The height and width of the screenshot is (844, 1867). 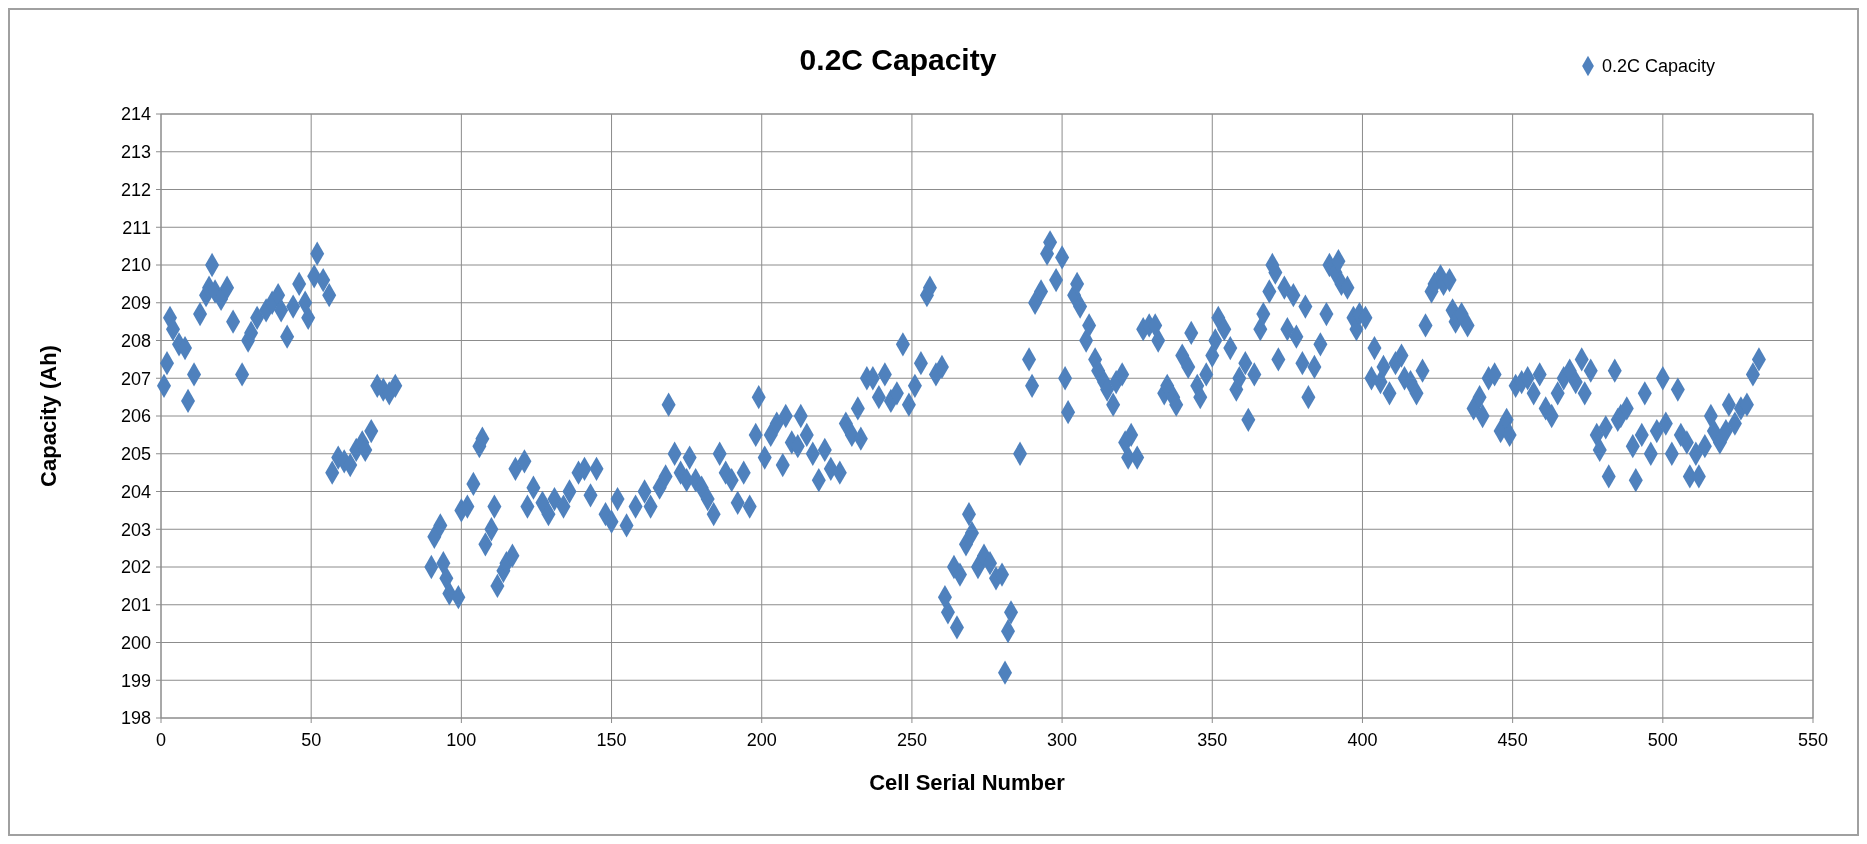 What do you see at coordinates (461, 740) in the screenshot?
I see `x-tick-label: 100` at bounding box center [461, 740].